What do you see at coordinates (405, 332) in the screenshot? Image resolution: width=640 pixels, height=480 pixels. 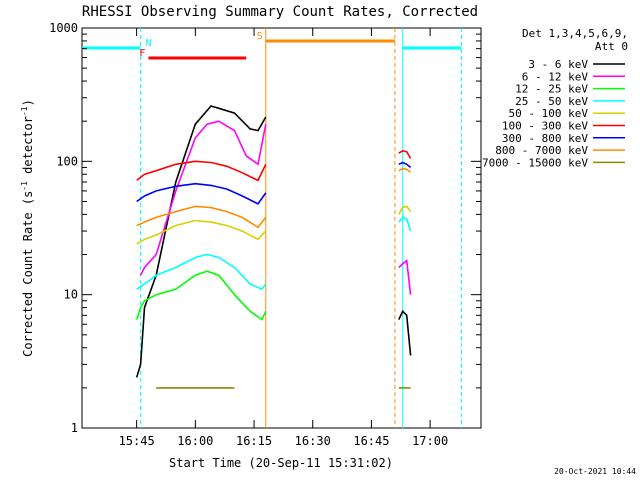 I see `series-line-0-seg1` at bounding box center [405, 332].